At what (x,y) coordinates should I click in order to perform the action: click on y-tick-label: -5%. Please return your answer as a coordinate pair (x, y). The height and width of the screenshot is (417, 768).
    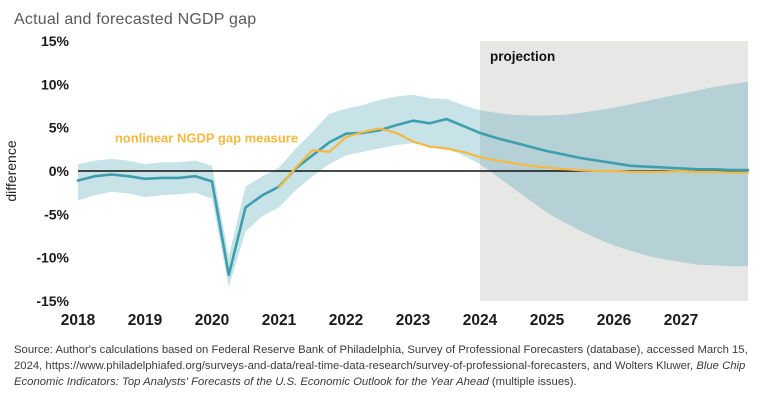
    Looking at the image, I should click on (56, 214).